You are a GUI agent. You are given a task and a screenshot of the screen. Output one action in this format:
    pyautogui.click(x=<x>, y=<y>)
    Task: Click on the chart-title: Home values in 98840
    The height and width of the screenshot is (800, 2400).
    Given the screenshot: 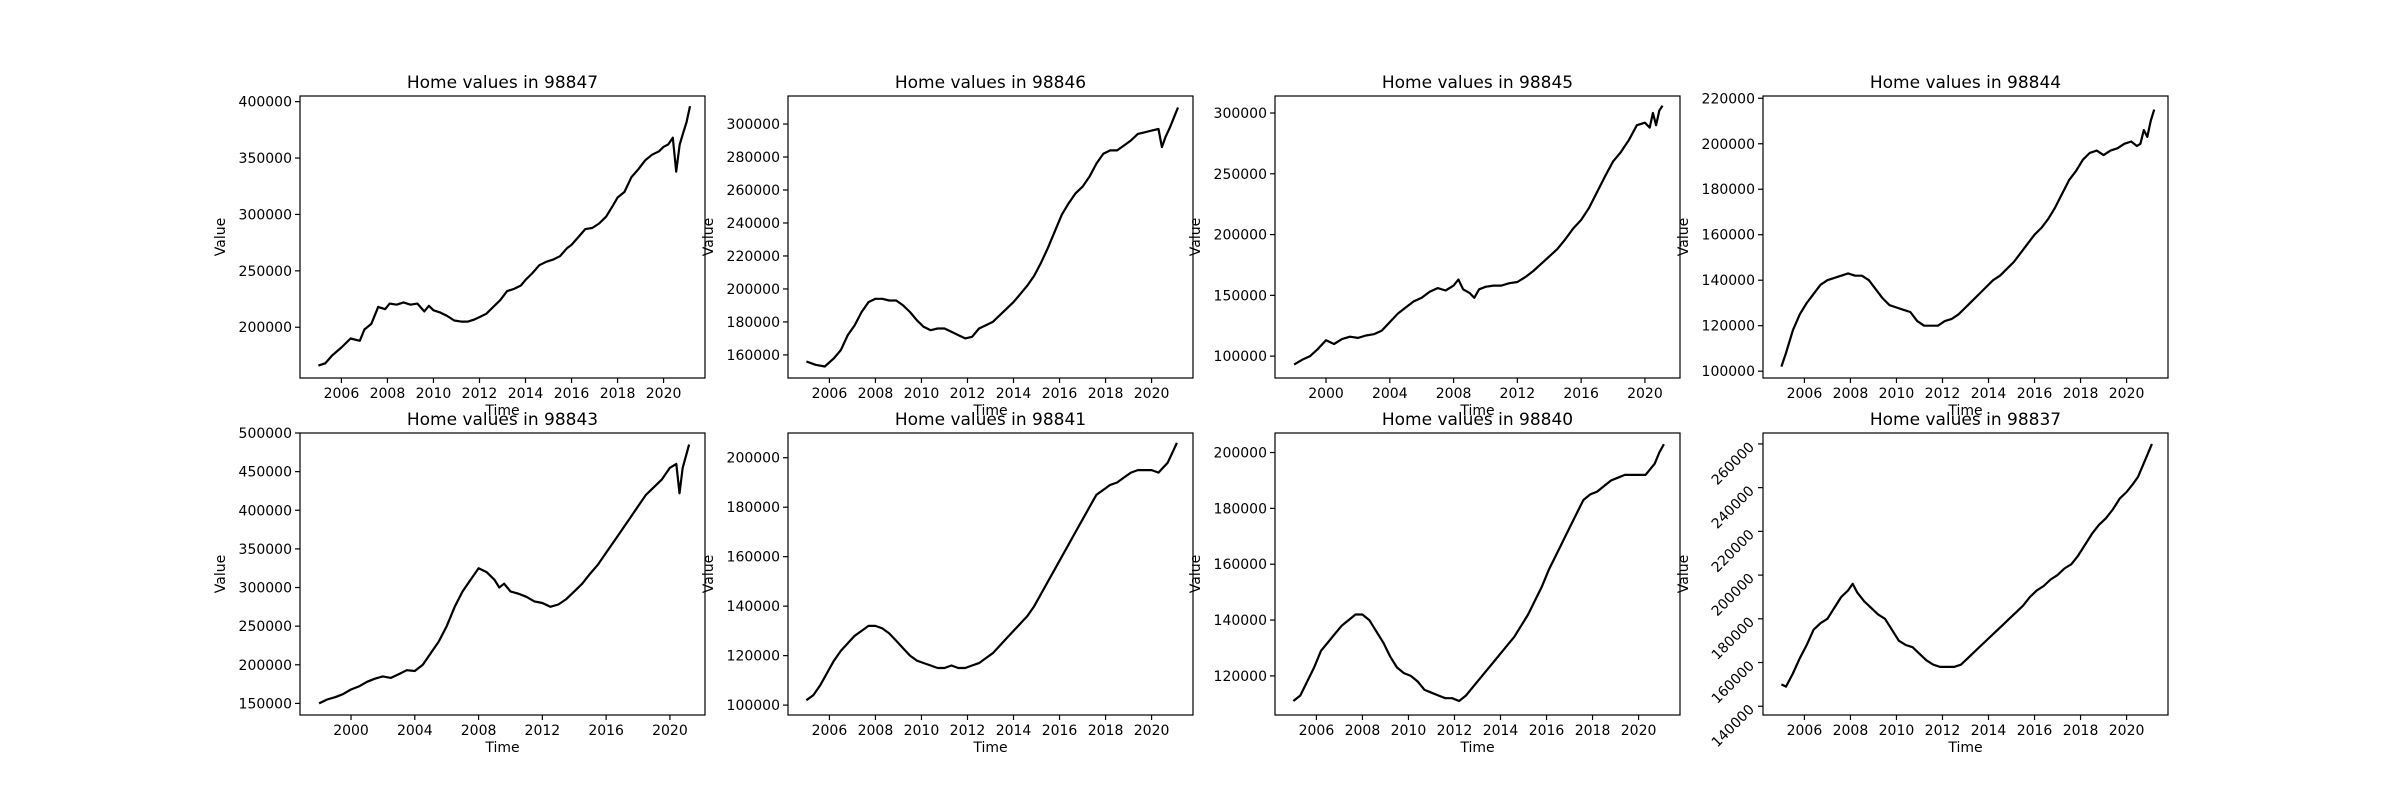 What is the action you would take?
    pyautogui.click(x=1477, y=420)
    